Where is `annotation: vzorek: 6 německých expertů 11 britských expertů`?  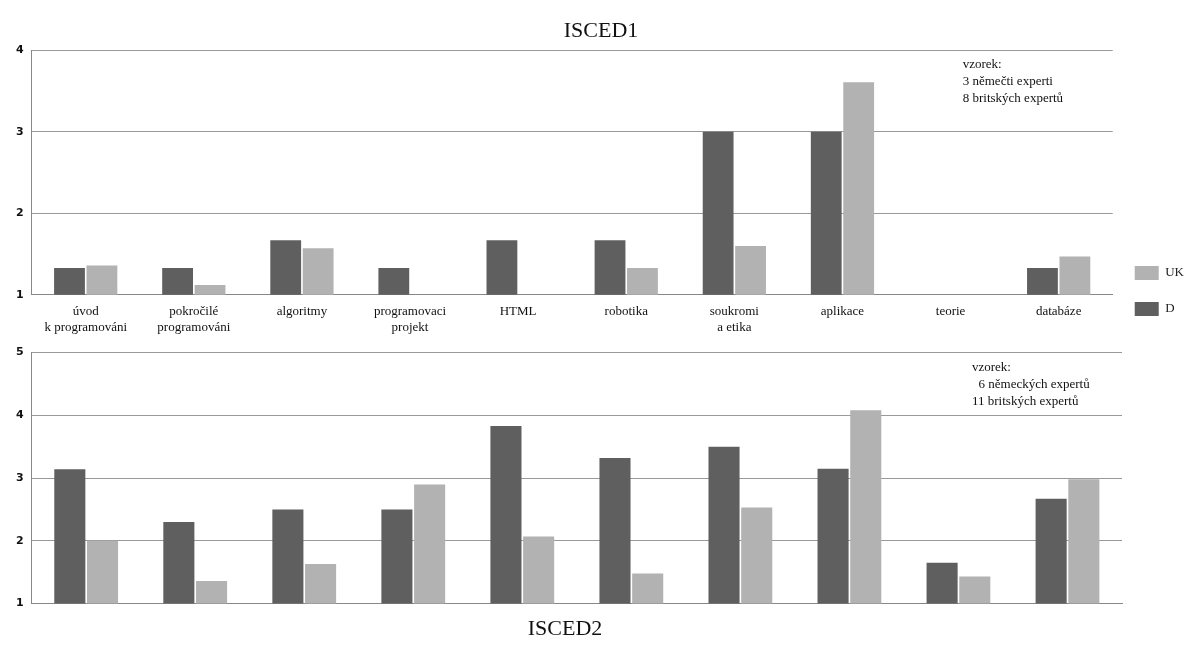 annotation: vzorek: 6 německých expertů 11 britských expertů is located at coordinates (1031, 383).